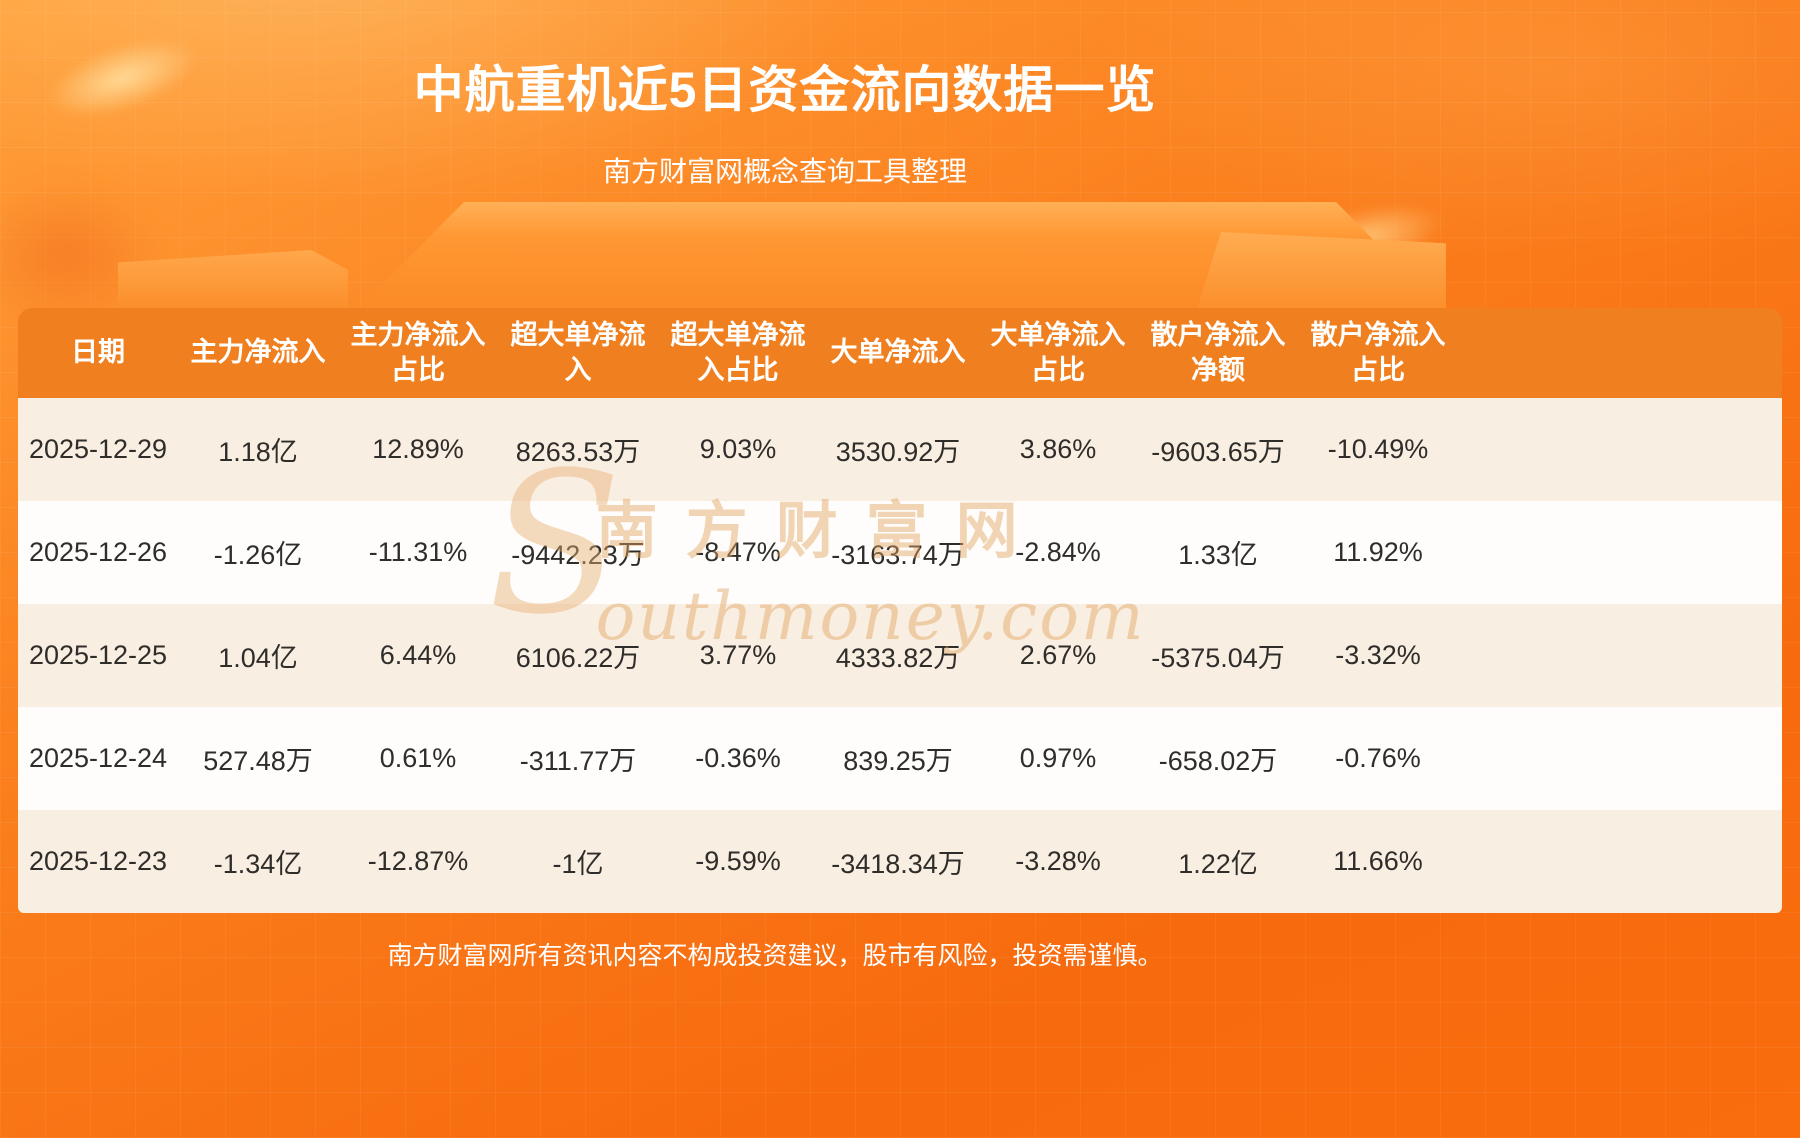 This screenshot has width=1800, height=1138. I want to click on column-header-large-net-inflow: 大单净流入, so click(898, 352).